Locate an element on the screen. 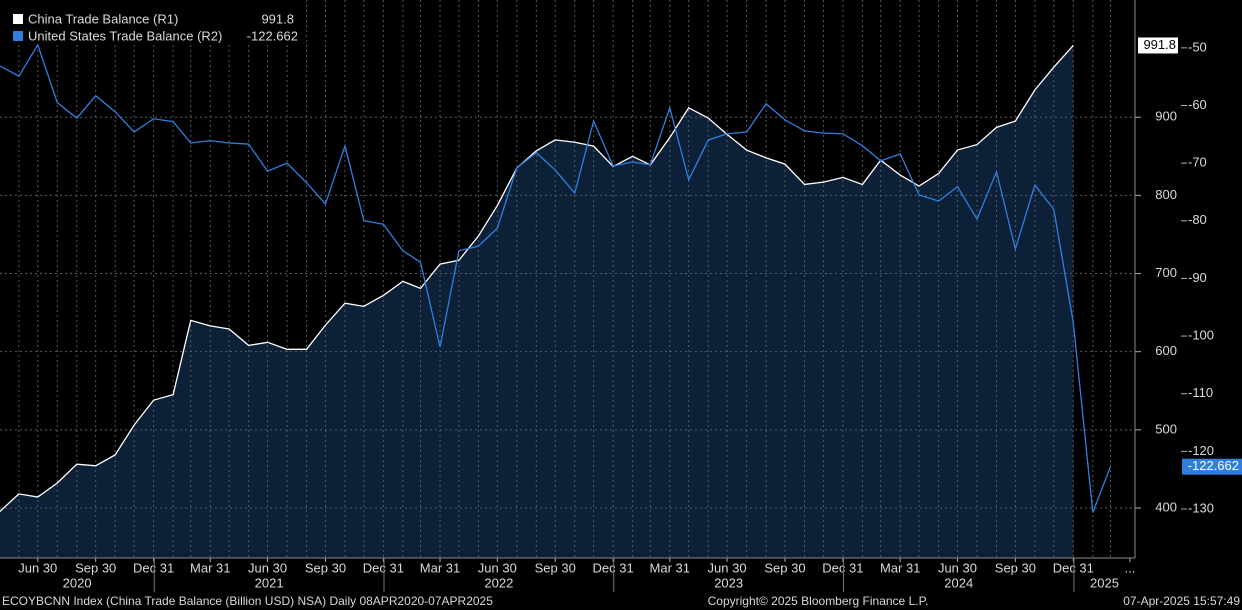 Image resolution: width=1242 pixels, height=610 pixels. y-tick-label: 500 is located at coordinates (1166, 428).